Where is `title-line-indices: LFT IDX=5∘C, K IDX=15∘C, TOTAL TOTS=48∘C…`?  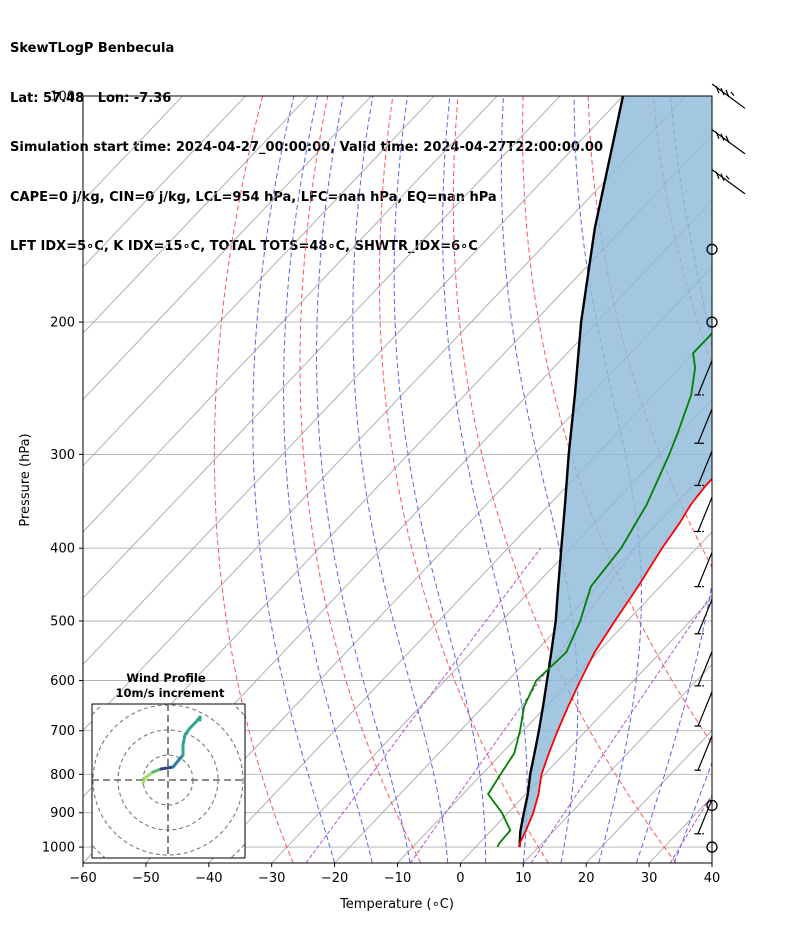 title-line-indices: LFT IDX=5∘C, K IDX=15∘C, TOTAL TOTS=48∘C… is located at coordinates (244, 246).